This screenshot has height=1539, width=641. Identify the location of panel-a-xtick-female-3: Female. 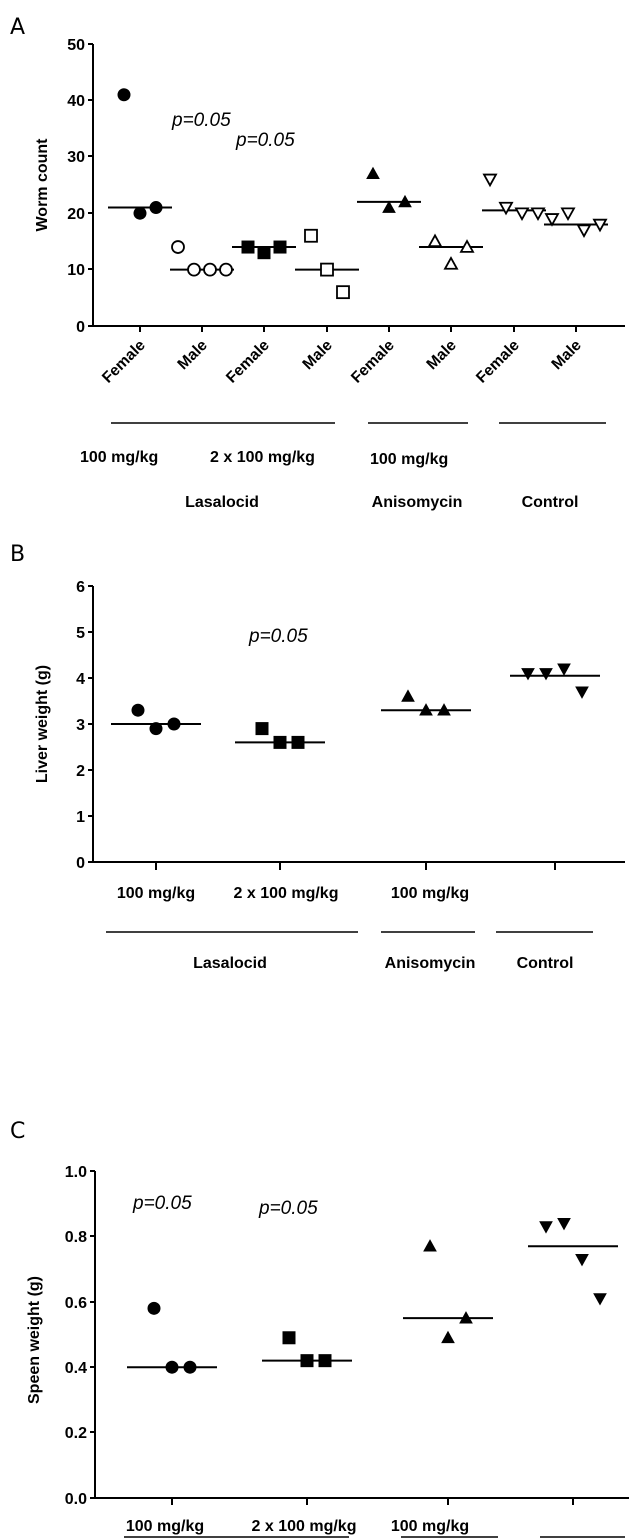
(373, 362).